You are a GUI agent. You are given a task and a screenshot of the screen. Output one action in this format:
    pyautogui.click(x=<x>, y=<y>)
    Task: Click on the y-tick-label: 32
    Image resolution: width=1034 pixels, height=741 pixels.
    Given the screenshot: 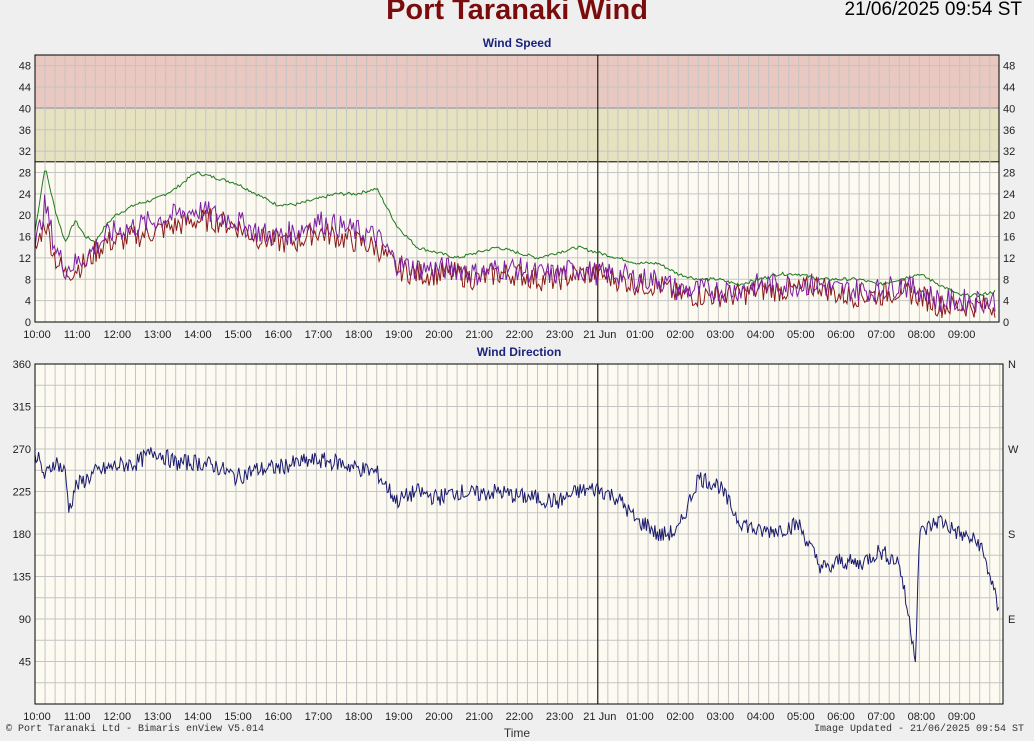 What is the action you would take?
    pyautogui.click(x=25, y=152)
    